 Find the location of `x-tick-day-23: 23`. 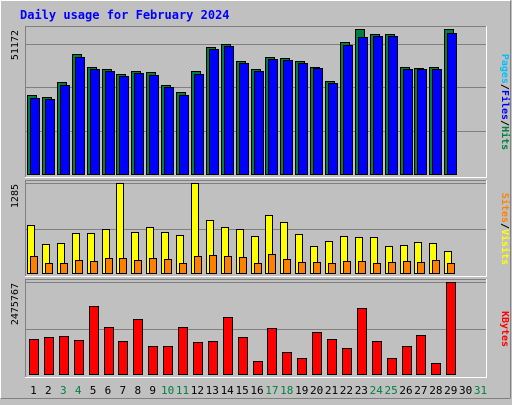

x-tick-day-23: 23 is located at coordinates (361, 390).